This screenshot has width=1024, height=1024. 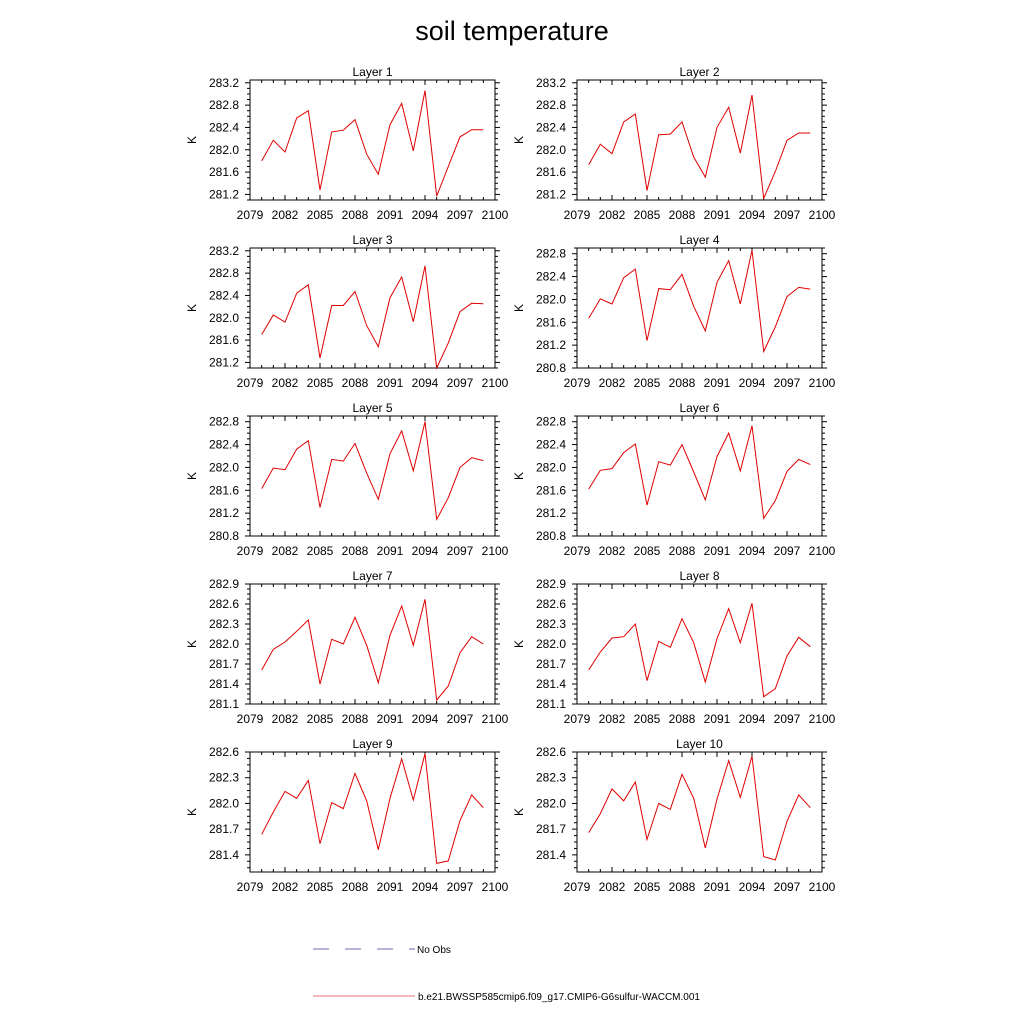 I want to click on panel-title: Layer 9, so click(x=372, y=744).